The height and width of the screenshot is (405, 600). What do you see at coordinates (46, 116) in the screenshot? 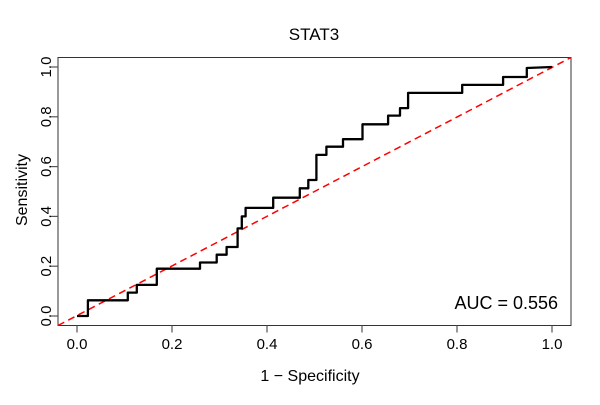
I see `y-axis-tick-label: 0.8` at bounding box center [46, 116].